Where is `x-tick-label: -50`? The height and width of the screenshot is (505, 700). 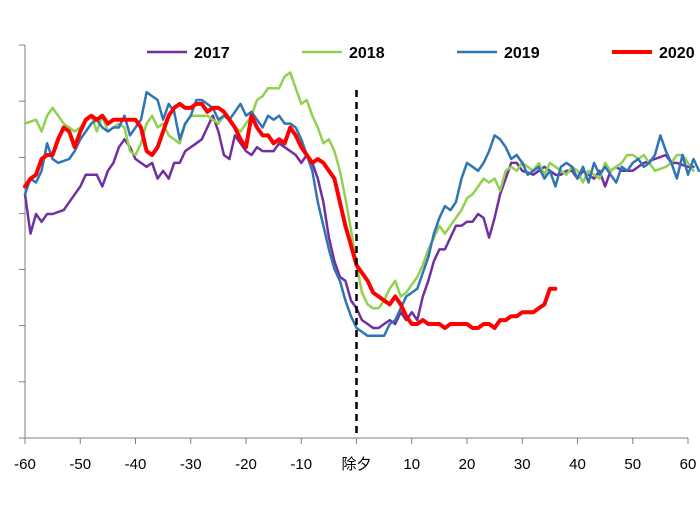 x-tick-label: -50 is located at coordinates (80, 464).